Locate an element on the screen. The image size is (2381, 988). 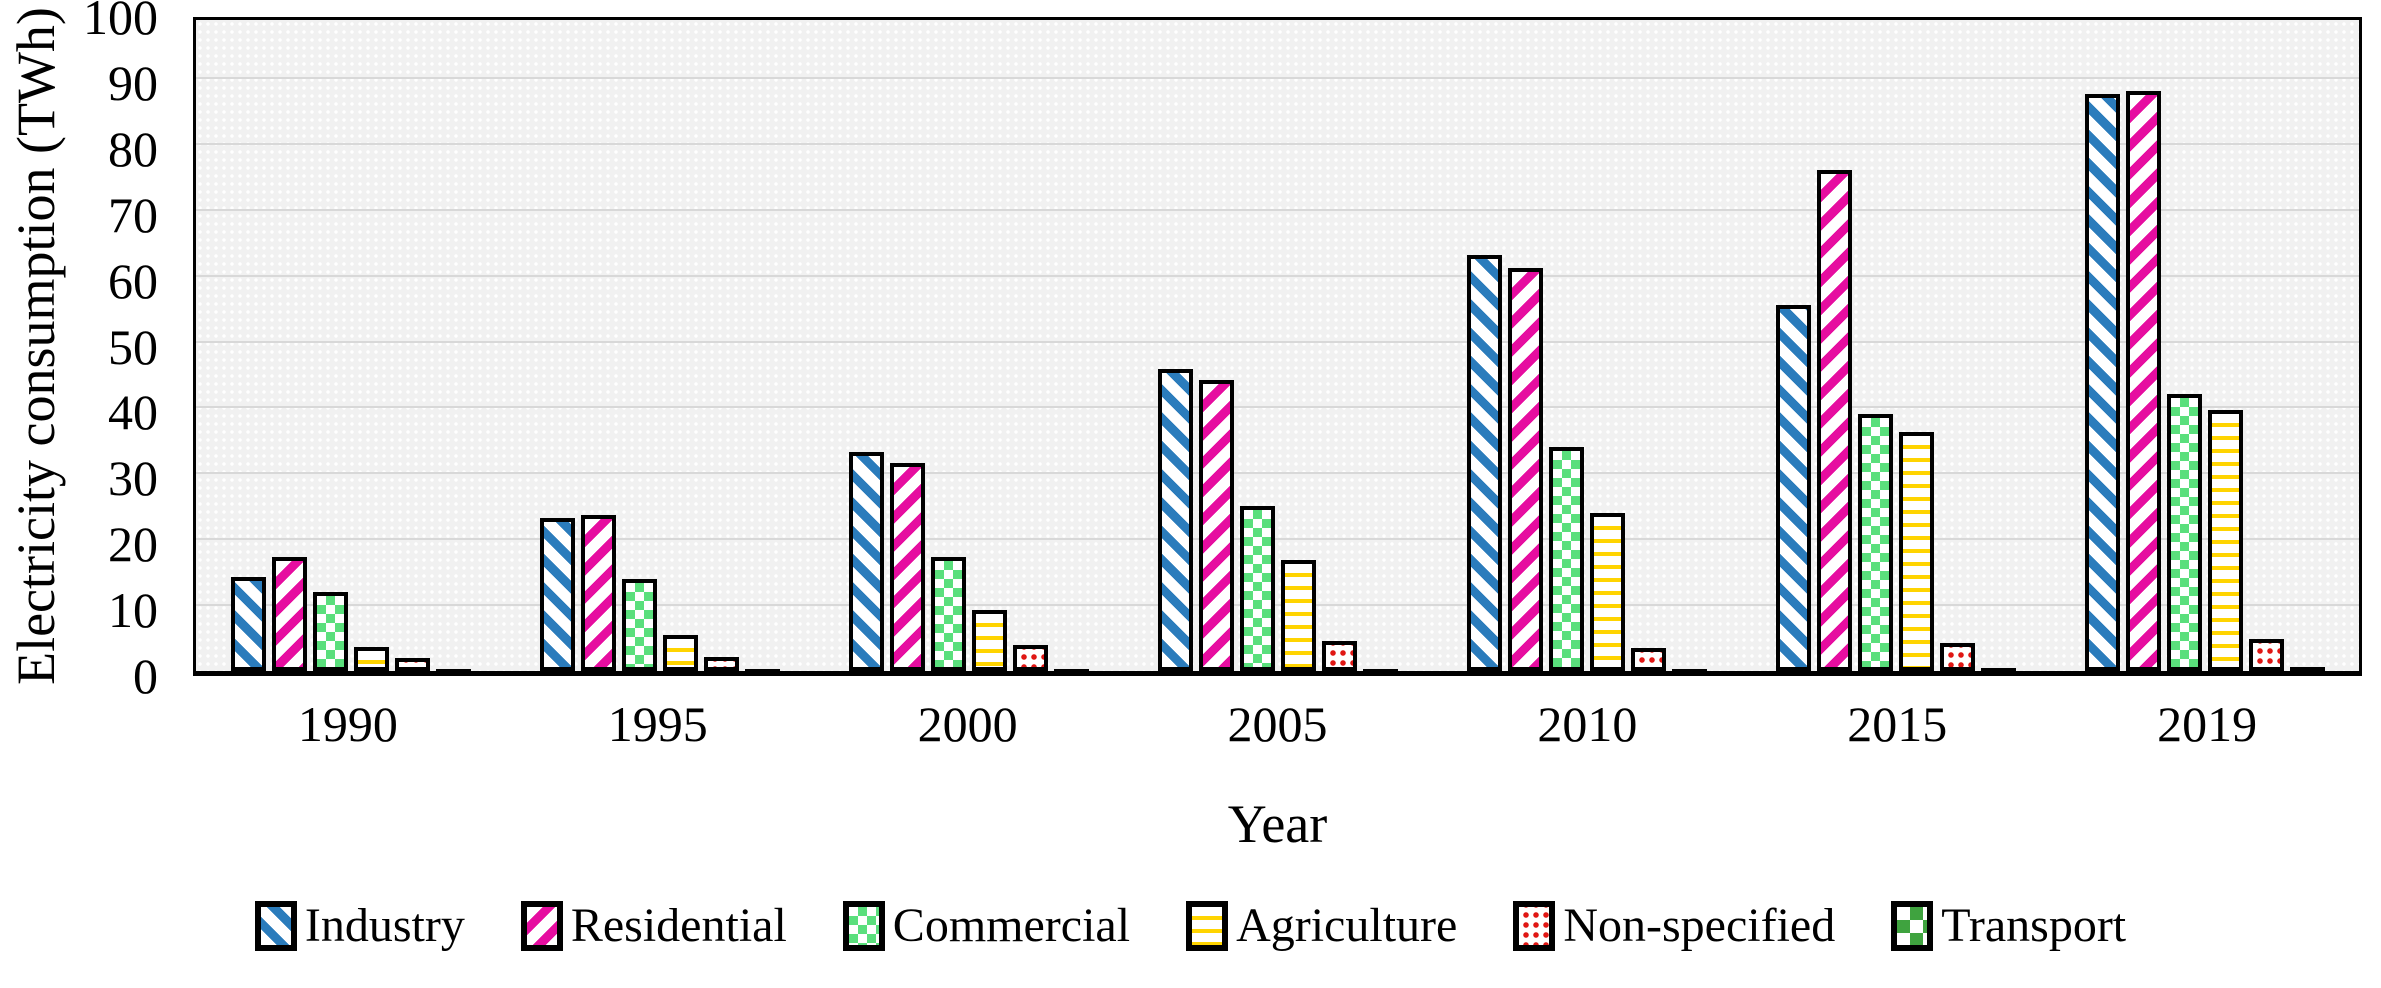
bar-agriculture-1995 is located at coordinates (680, 653).